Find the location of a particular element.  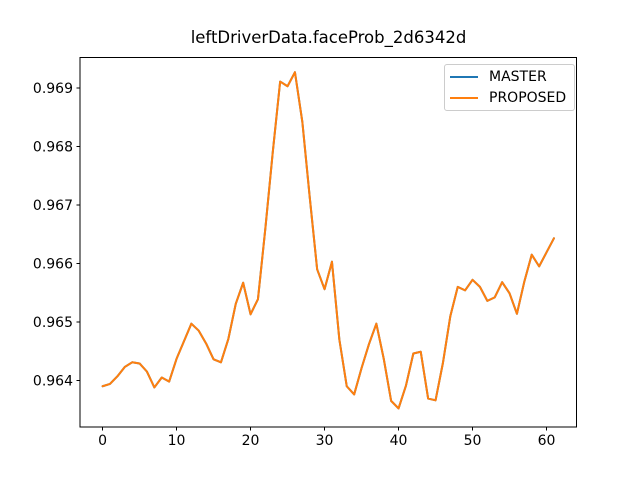

legend-item-proposed: PROPOSED is located at coordinates (508, 98).